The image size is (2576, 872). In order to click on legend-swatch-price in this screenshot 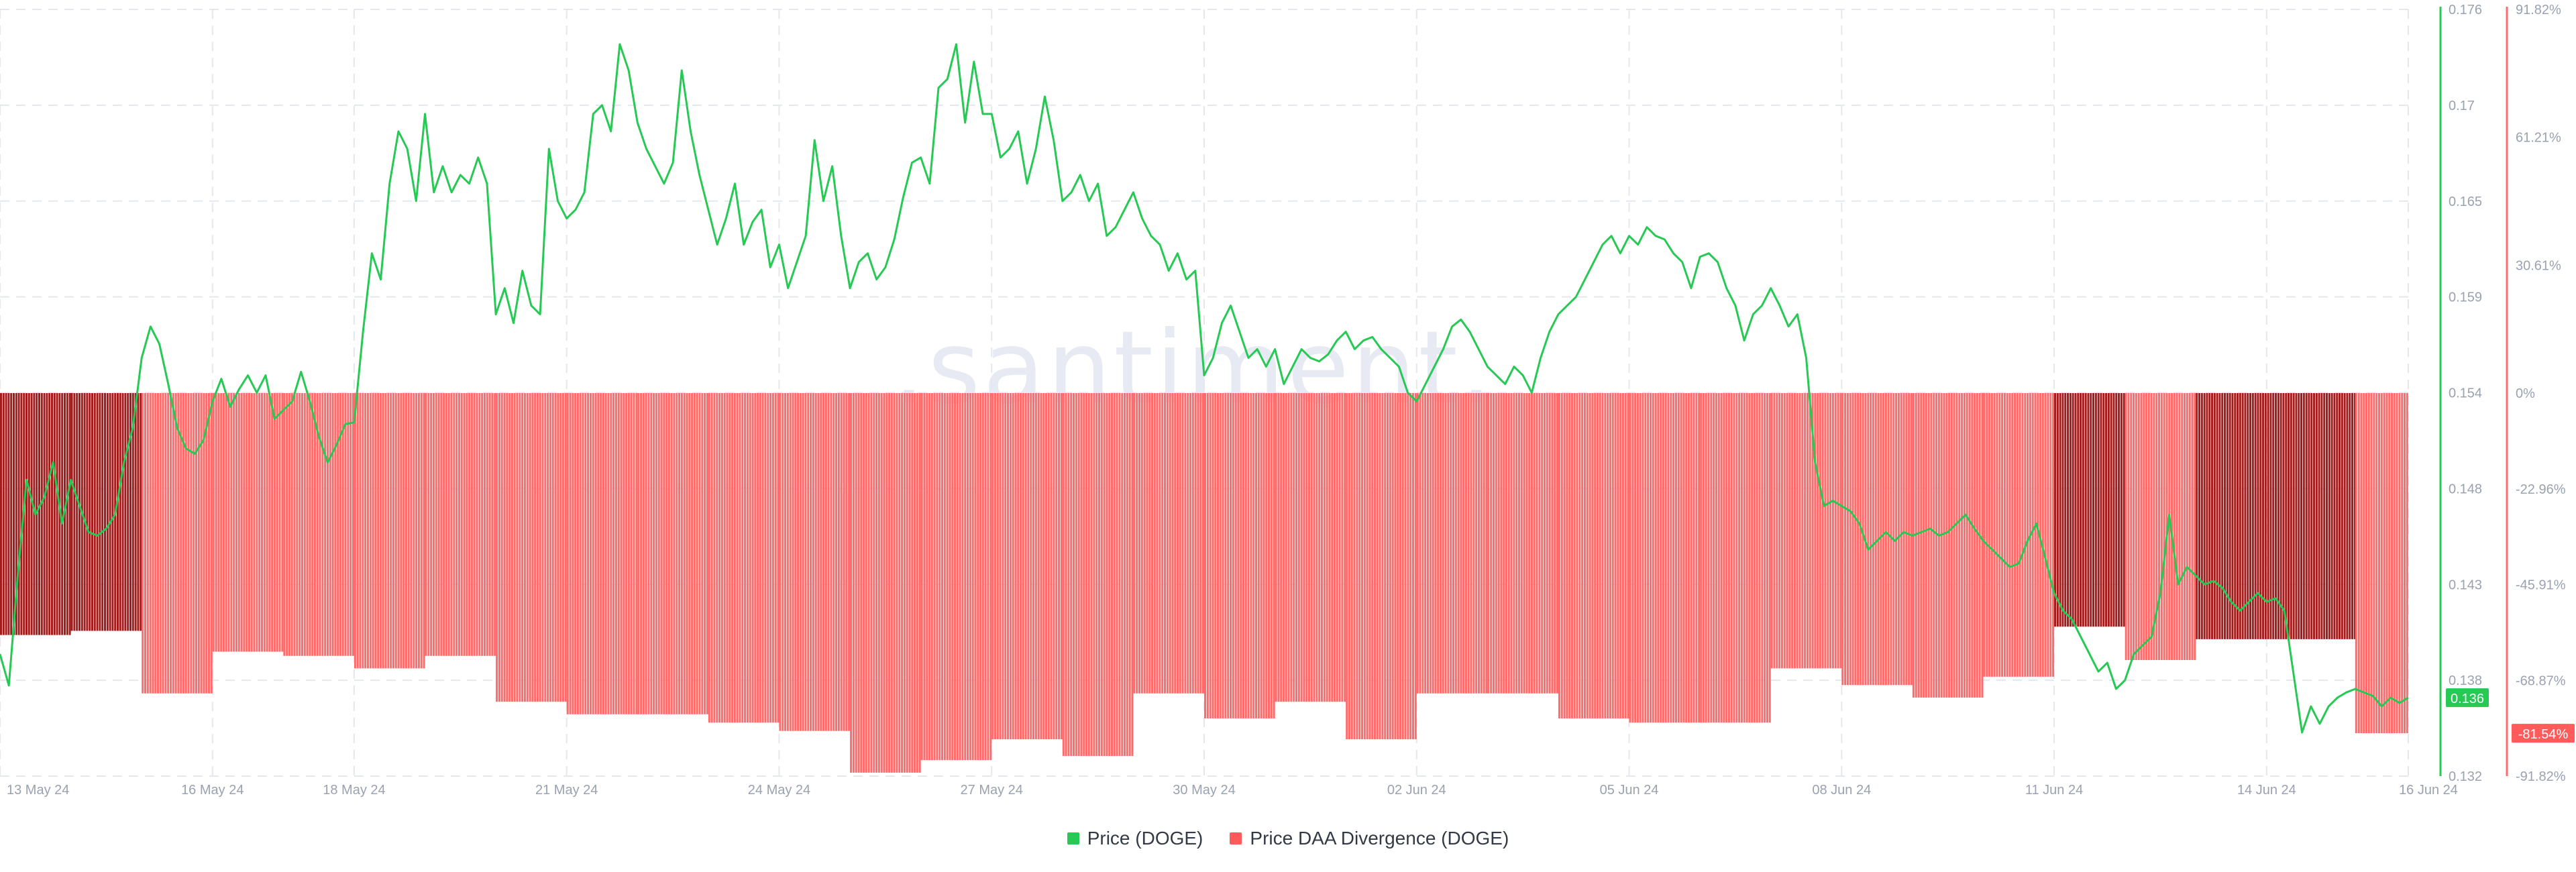, I will do `click(1073, 838)`.